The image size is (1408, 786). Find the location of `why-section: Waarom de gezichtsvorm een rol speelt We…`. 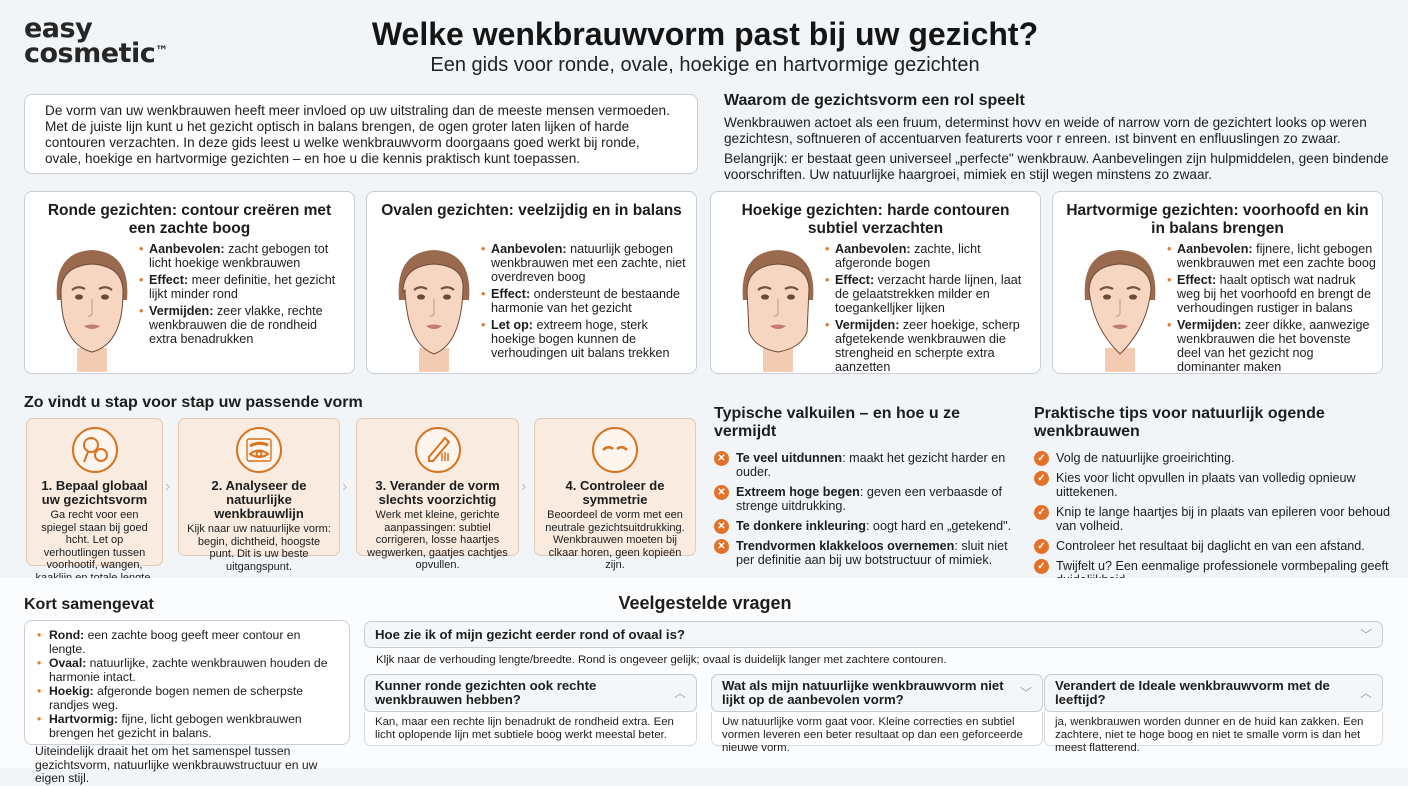

why-section: Waarom de gezichtsvorm een rol speelt We… is located at coordinates (1059, 139).